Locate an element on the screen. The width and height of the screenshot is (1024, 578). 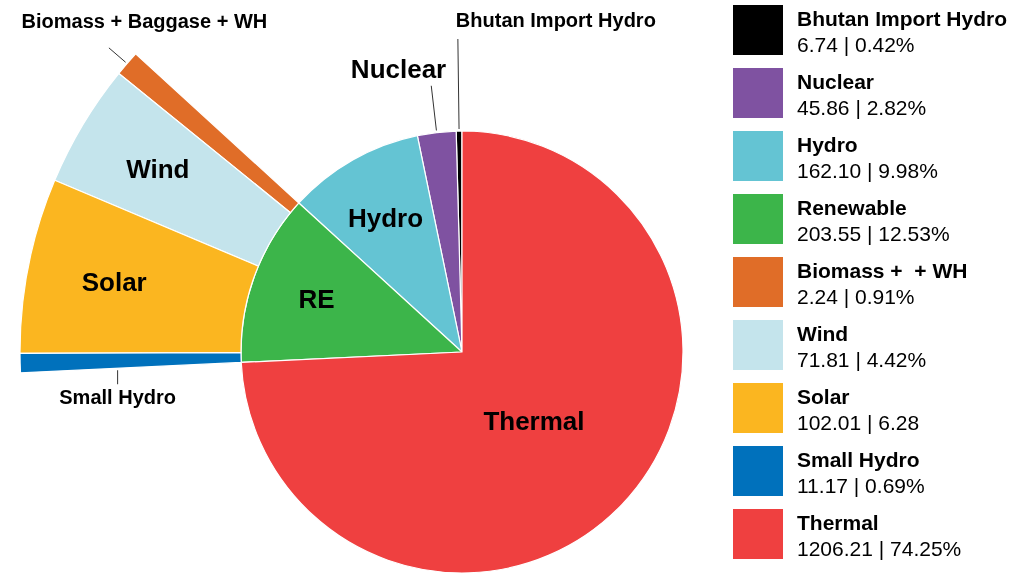
legend-label: Wind is located at coordinates (823, 333).